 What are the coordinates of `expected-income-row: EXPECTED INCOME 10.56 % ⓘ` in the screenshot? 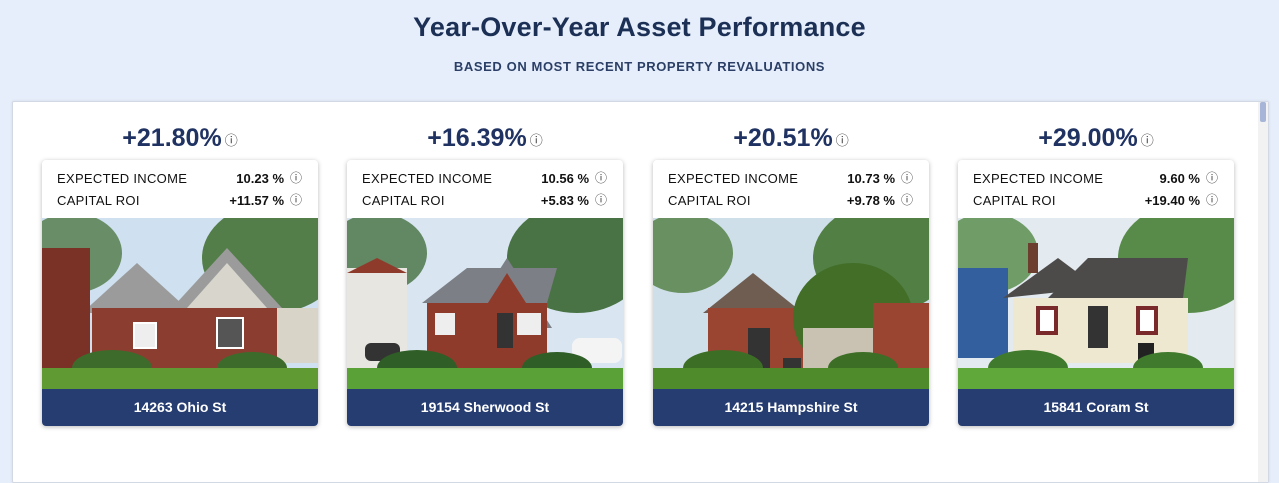 It's located at (484, 181).